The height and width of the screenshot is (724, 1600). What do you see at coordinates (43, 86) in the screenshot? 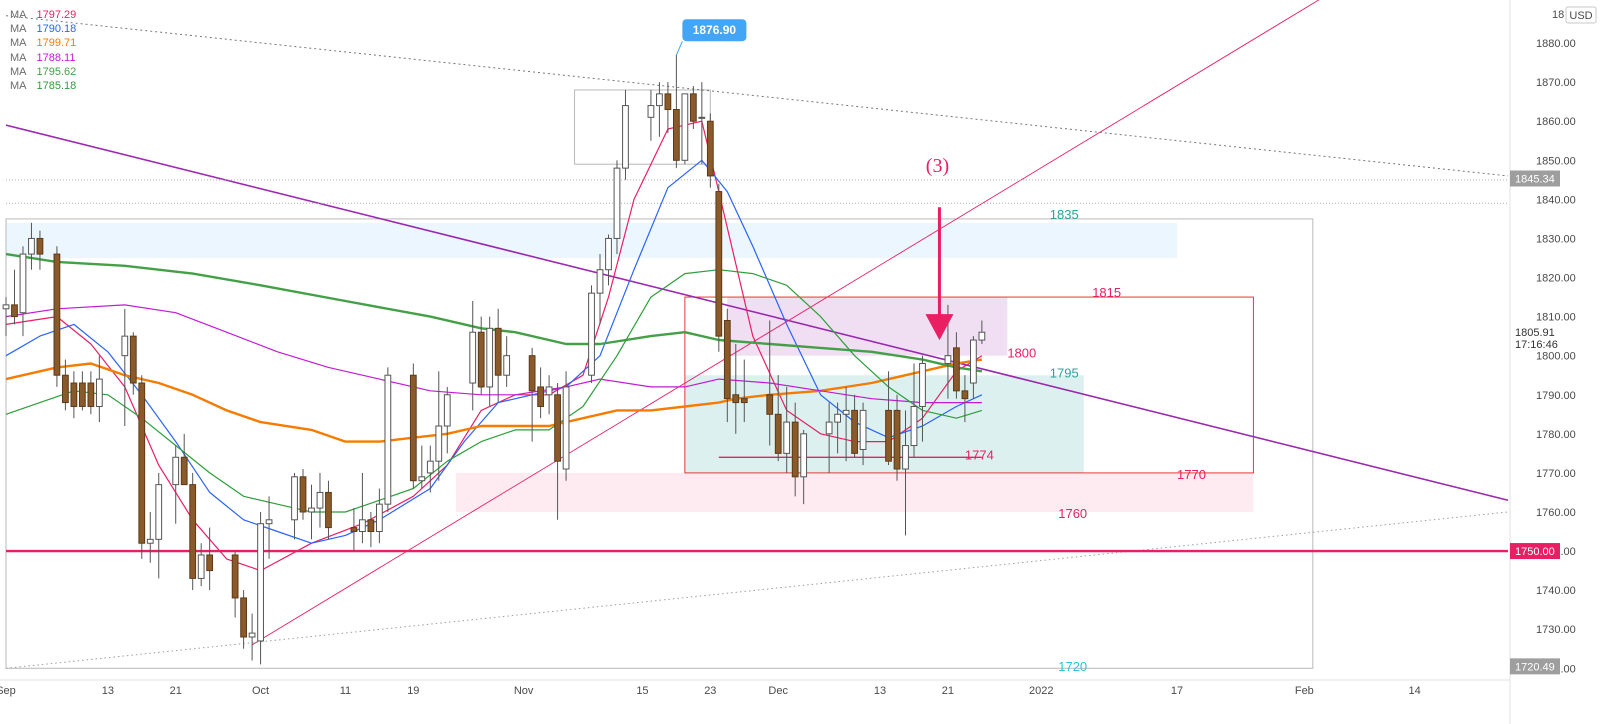
I see `ma-legend-row: MA 1785.18` at bounding box center [43, 86].